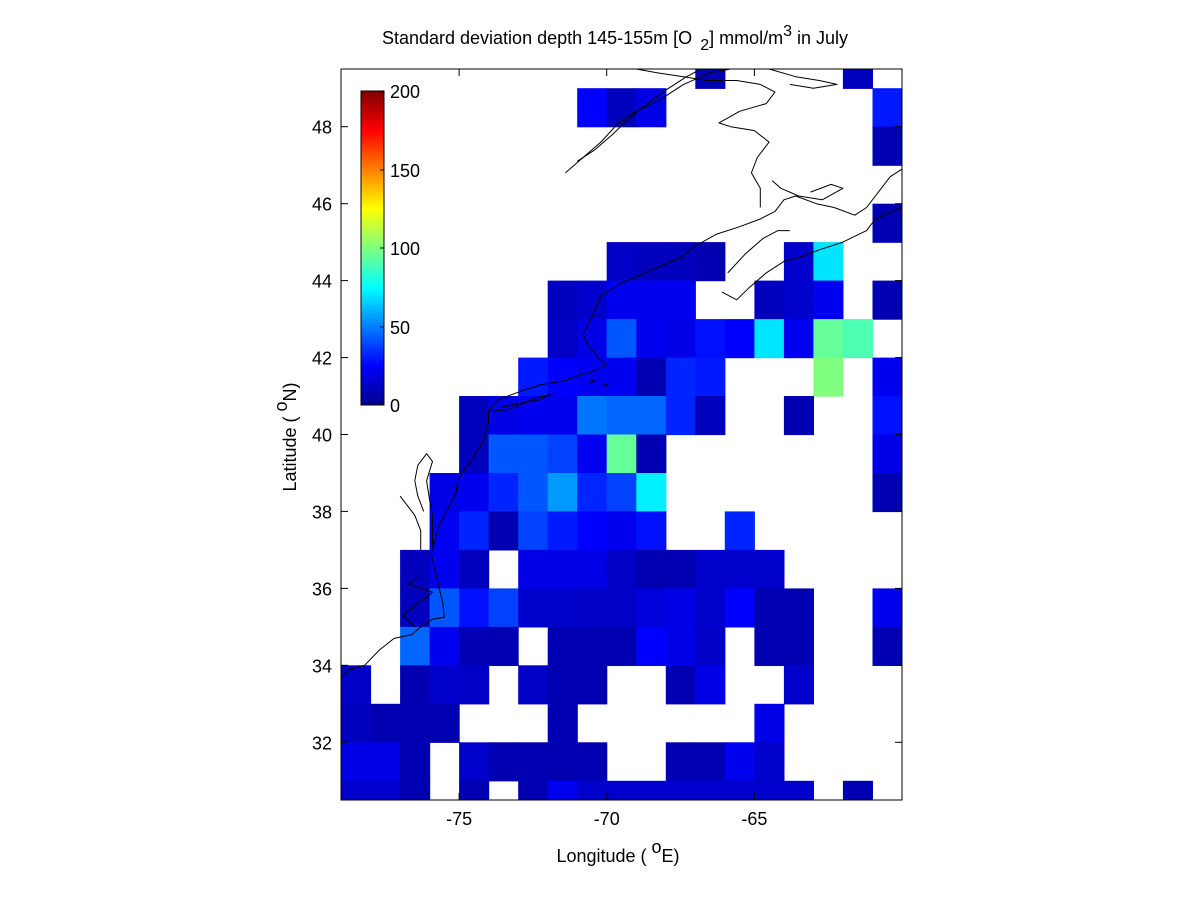  Describe the element at coordinates (405, 92) in the screenshot. I see `colorbar-label-200: 200` at that location.